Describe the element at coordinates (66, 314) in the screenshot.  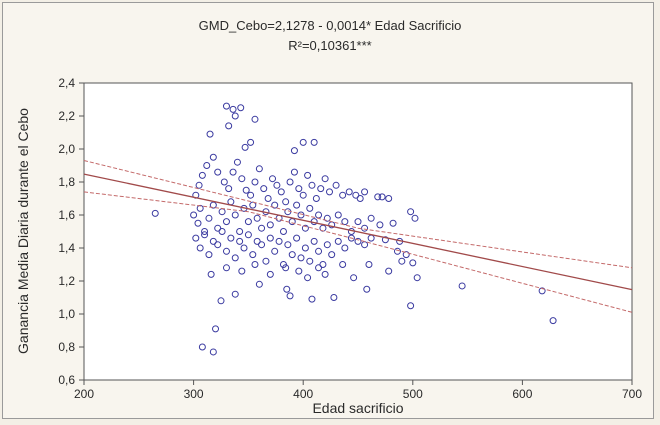
I see `y-tick-label: 1,0` at that location.